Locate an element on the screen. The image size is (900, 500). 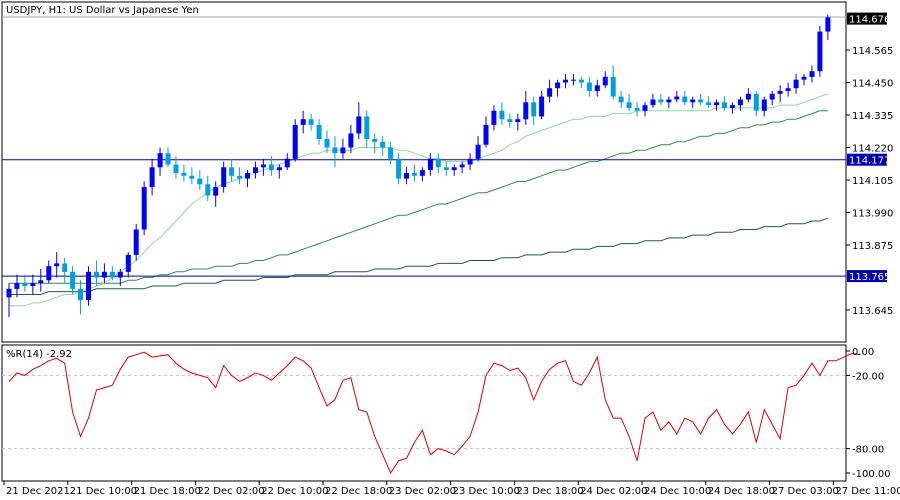
time-tick-label: 27 Dec 03:00 is located at coordinates (805, 491).